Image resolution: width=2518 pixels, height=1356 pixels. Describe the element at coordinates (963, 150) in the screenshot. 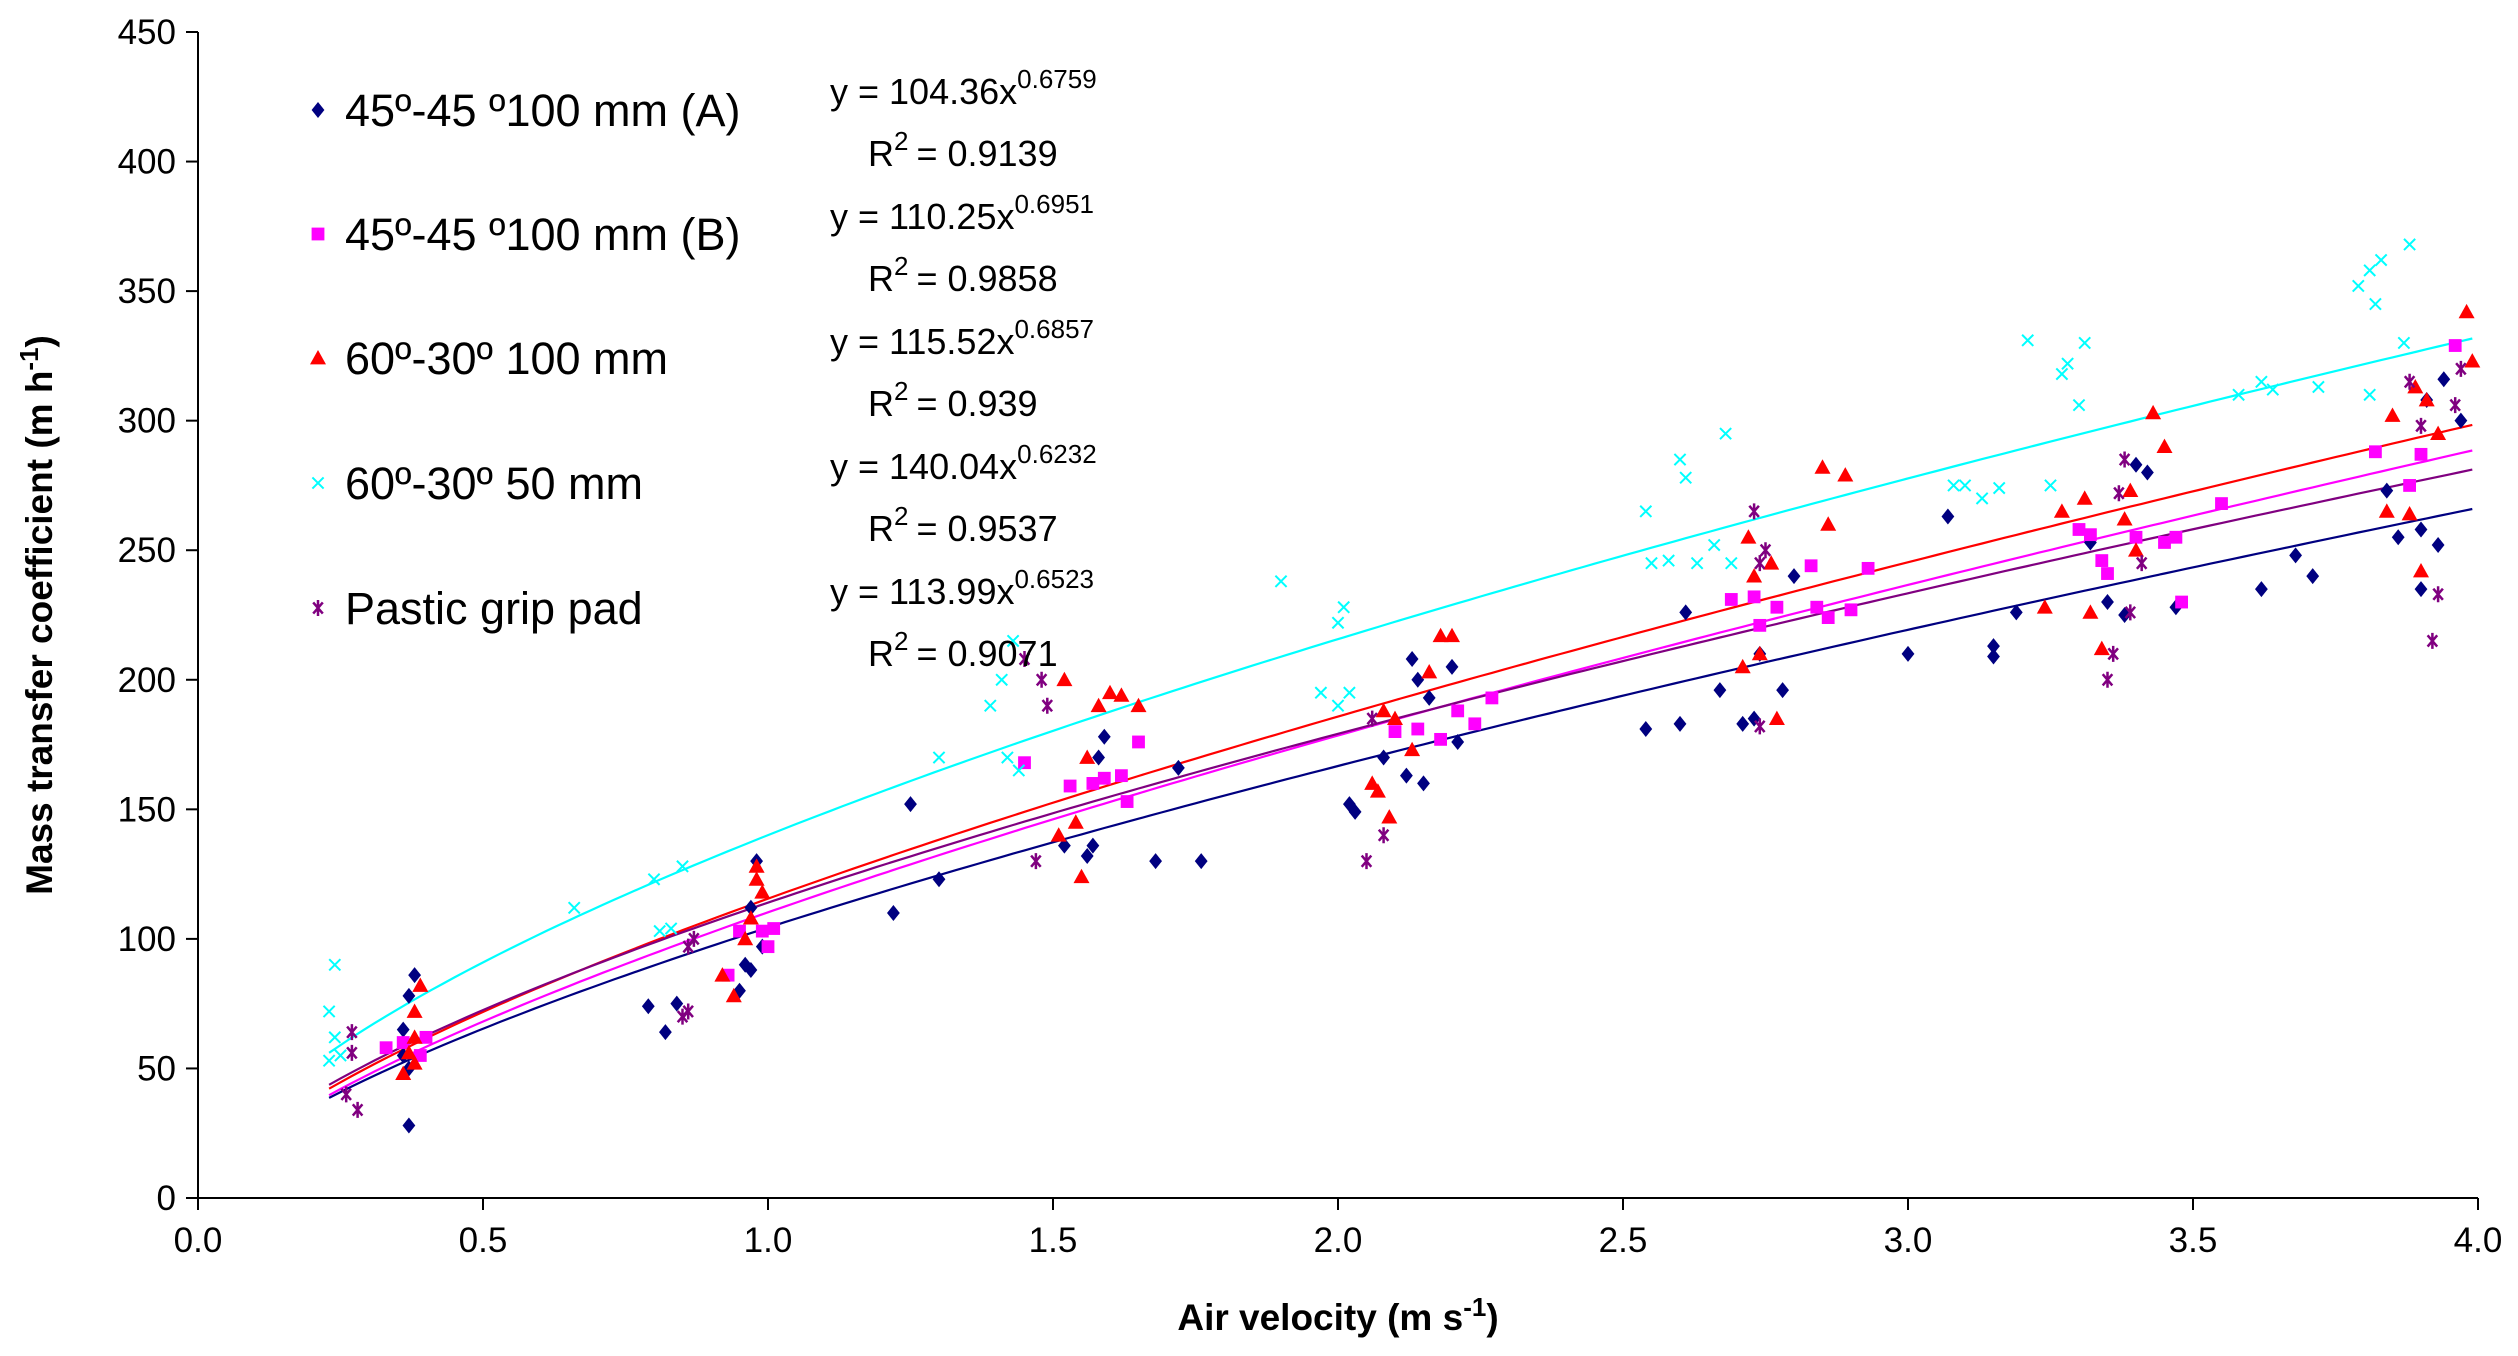

I see `r-squared: R2 = 0.9139` at that location.